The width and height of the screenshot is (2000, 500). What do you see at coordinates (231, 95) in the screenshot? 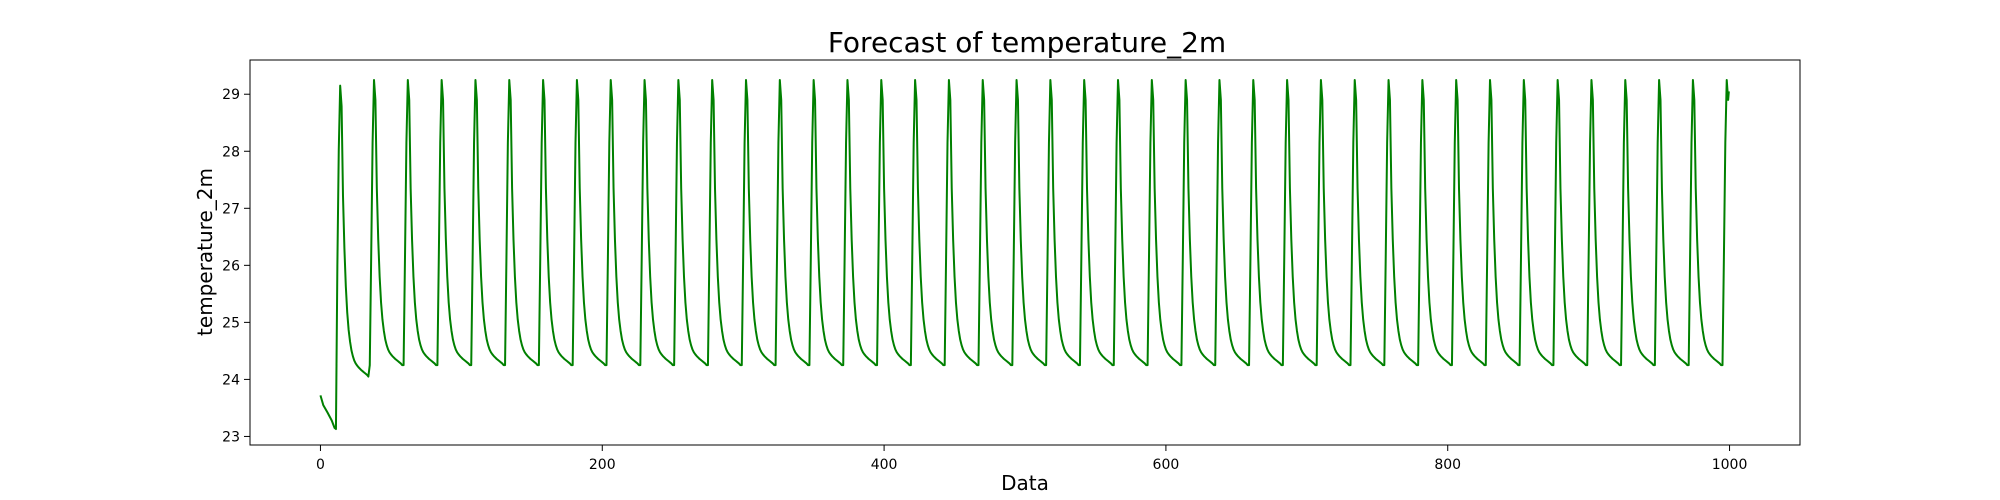
I see `y-tick-label: 29` at bounding box center [231, 95].